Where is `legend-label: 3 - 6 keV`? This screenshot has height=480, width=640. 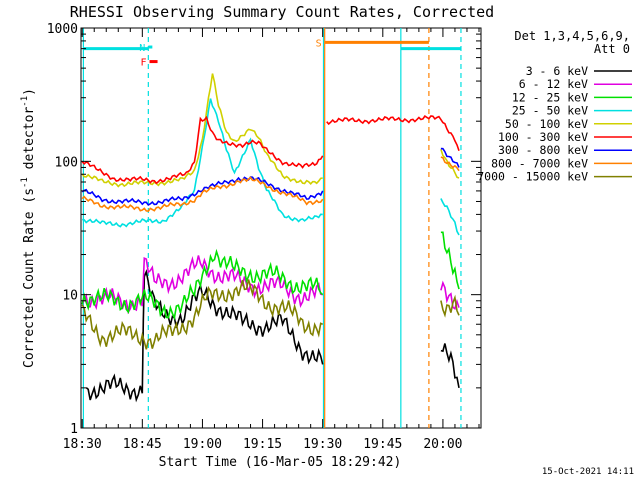 legend-label: 3 - 6 keV is located at coordinates (557, 71).